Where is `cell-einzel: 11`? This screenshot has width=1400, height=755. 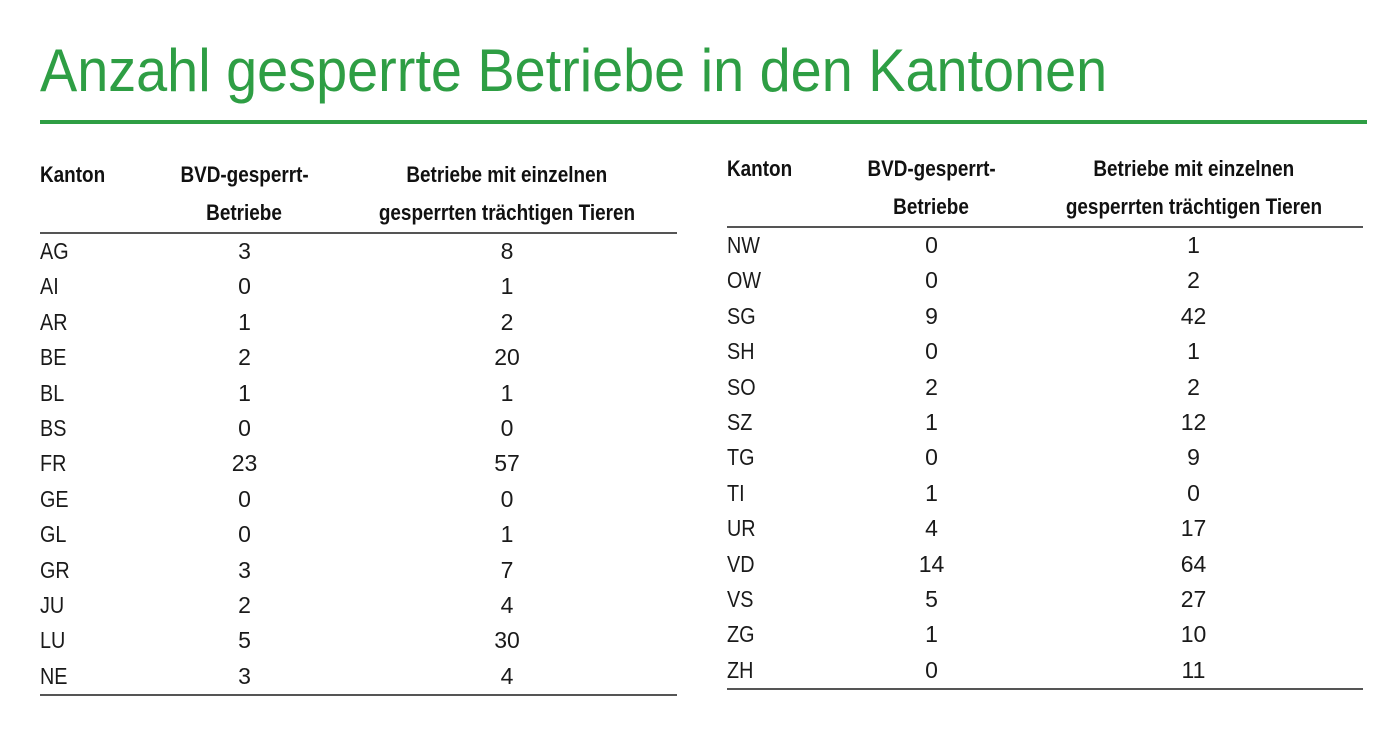
cell-einzel: 11 is located at coordinates (1193, 669).